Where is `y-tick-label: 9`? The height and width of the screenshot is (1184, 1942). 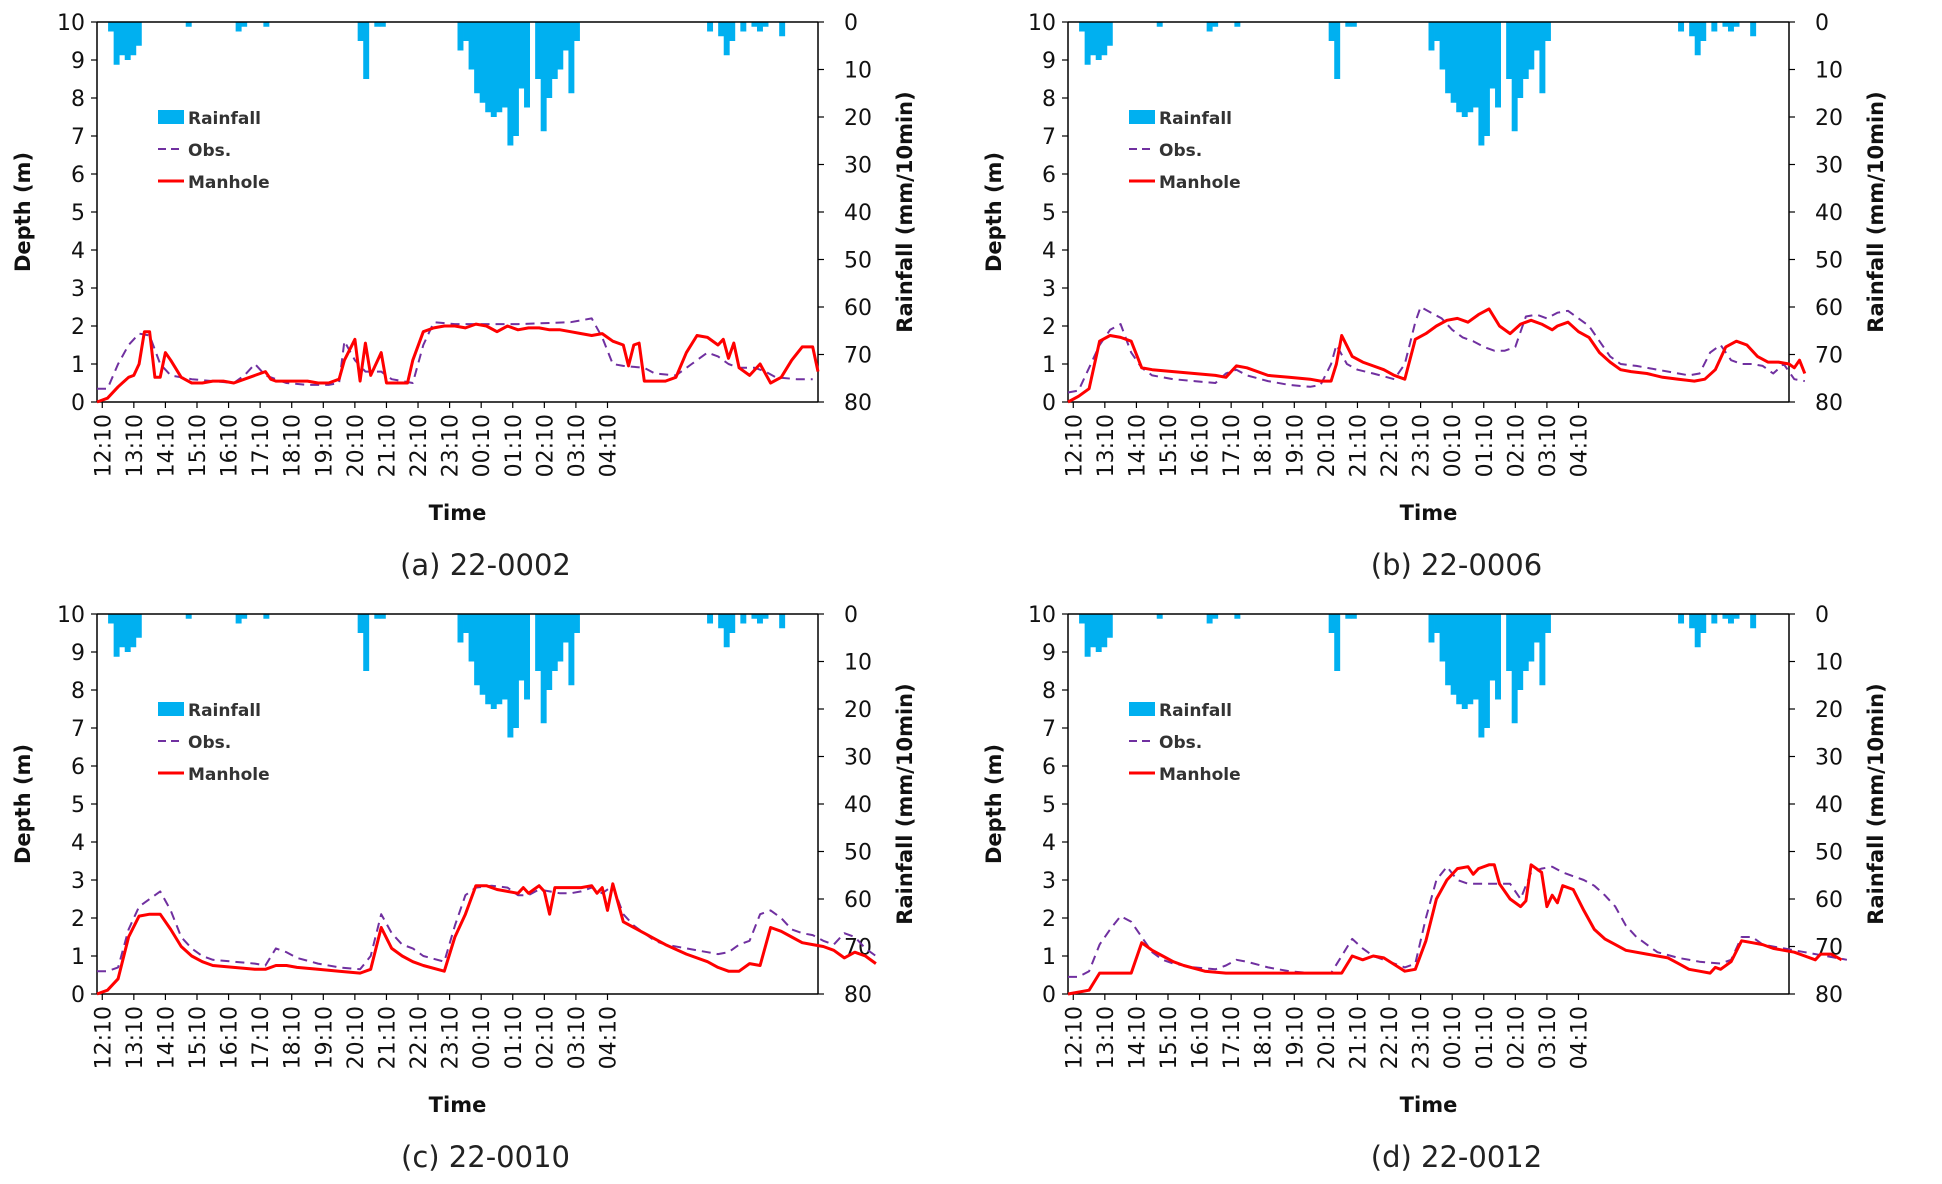
y-tick-label: 9 is located at coordinates (78, 653).